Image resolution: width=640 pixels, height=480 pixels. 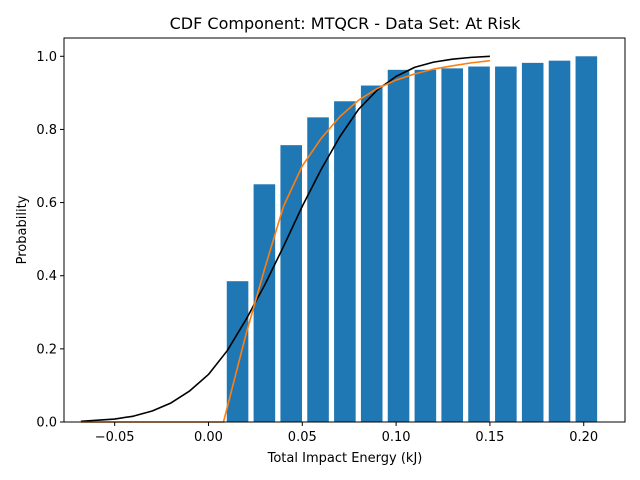 What do you see at coordinates (50, 240) in the screenshot?
I see `y-axis-ticks: 0.0 0.2 0.4 0.6 0.8 1.0` at bounding box center [50, 240].